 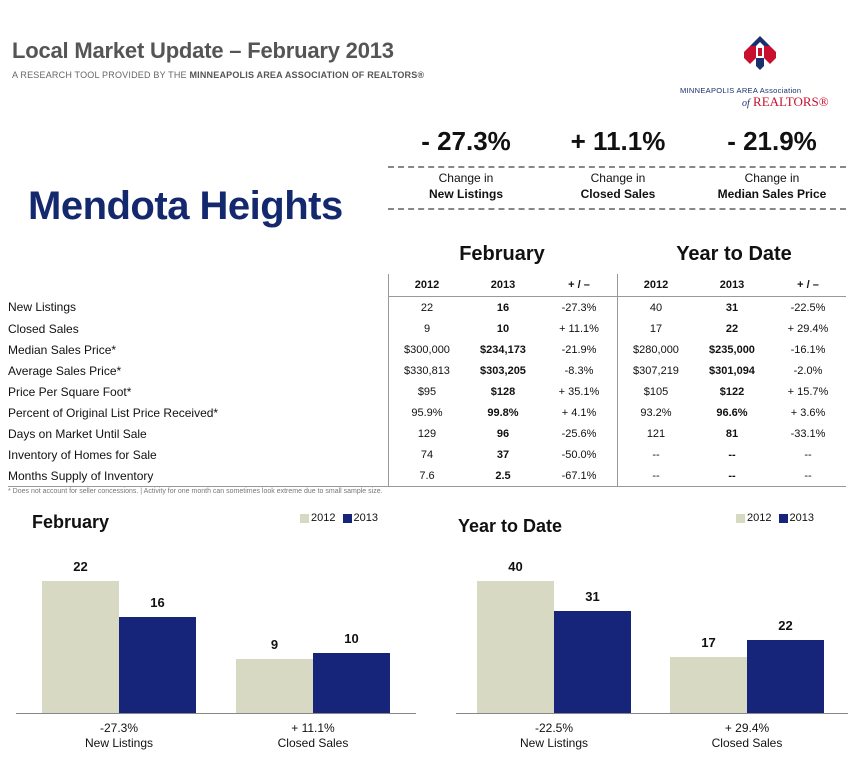 I want to click on cell-month-2013: 99.8%, so click(x=503, y=412).